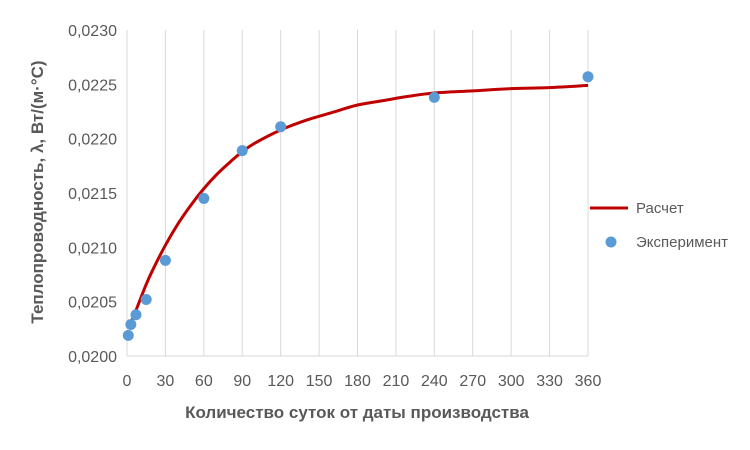 This screenshot has width=750, height=450. Describe the element at coordinates (660, 208) in the screenshot. I see `legend-label-line: Расчет` at that location.